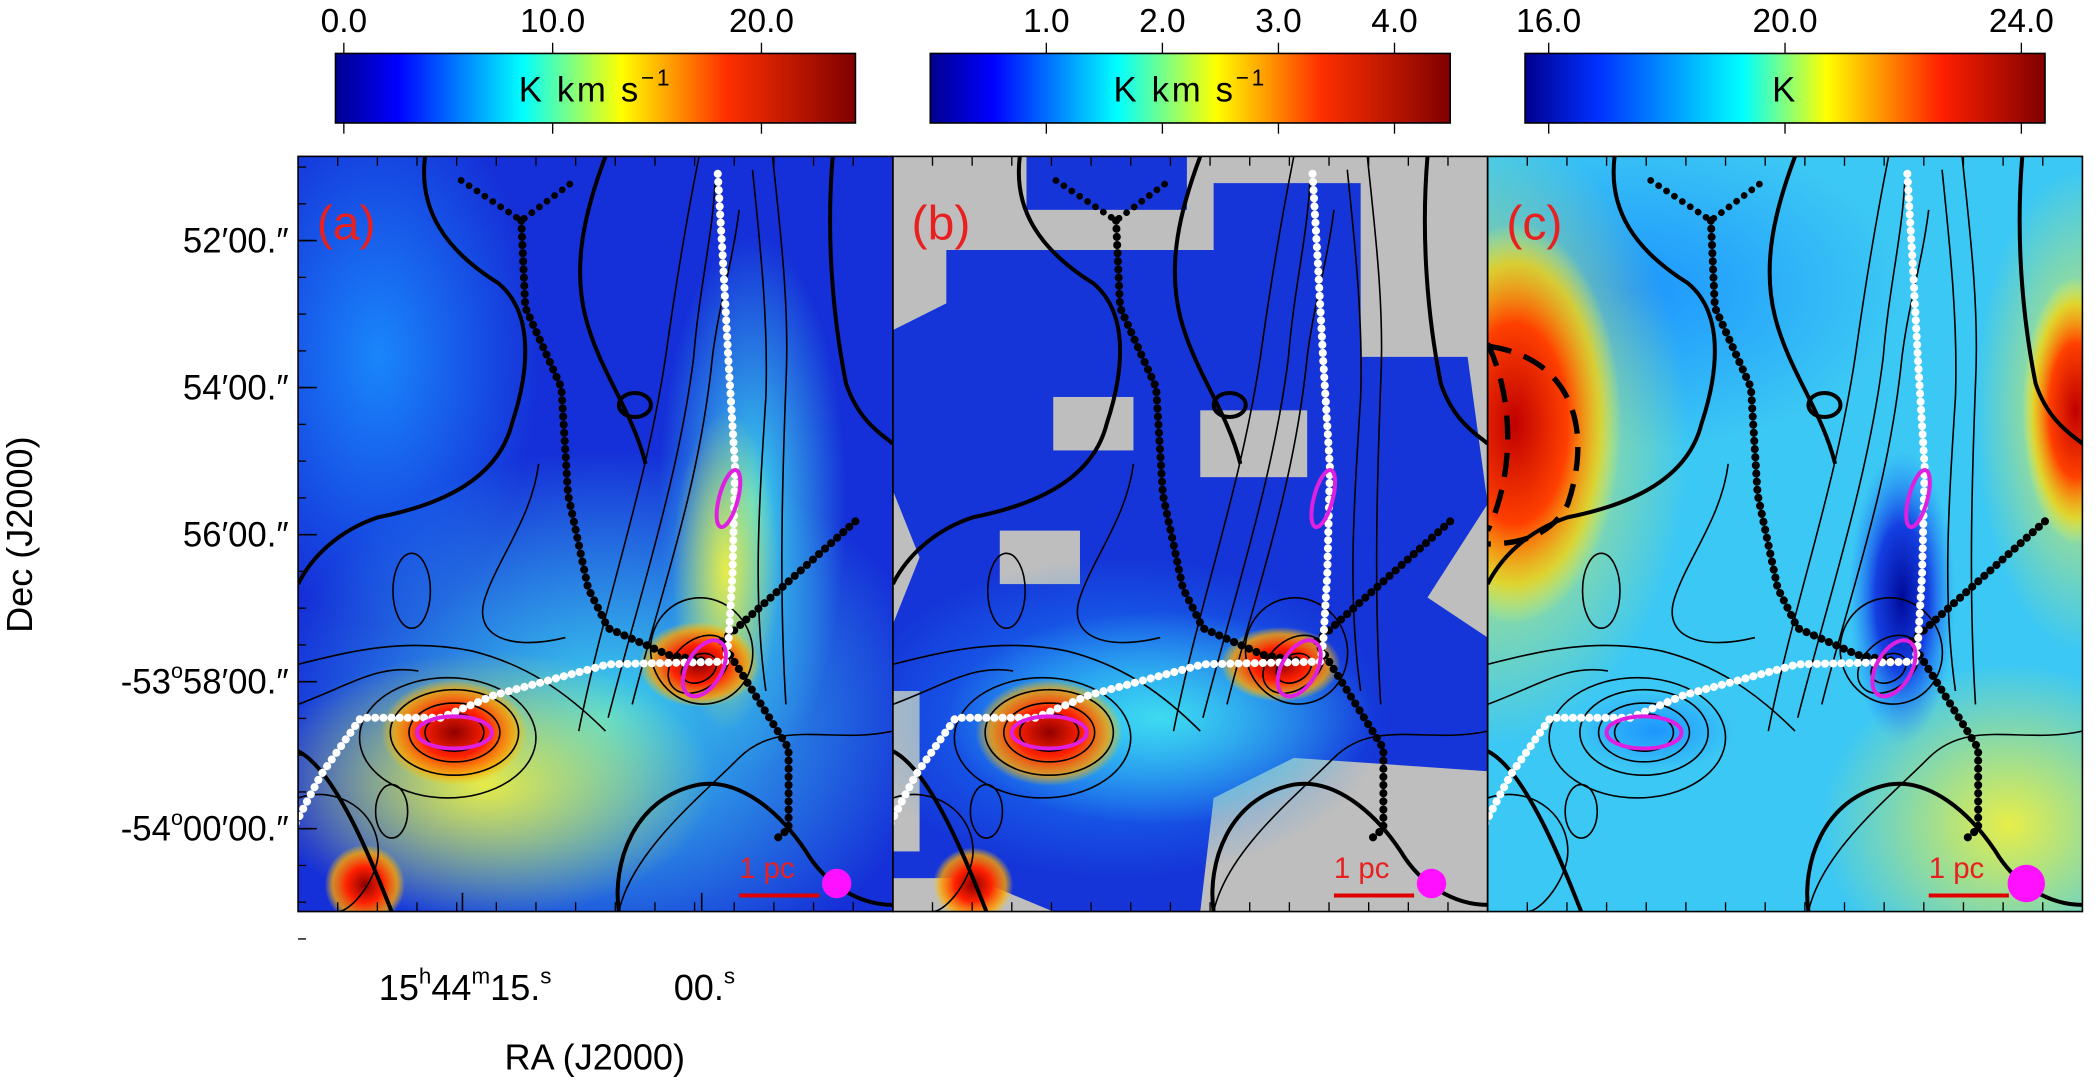 This screenshot has width=2100, height=1080. Describe the element at coordinates (1548, 21) in the screenshot. I see `colorbar-tick-label: 16.0` at that location.